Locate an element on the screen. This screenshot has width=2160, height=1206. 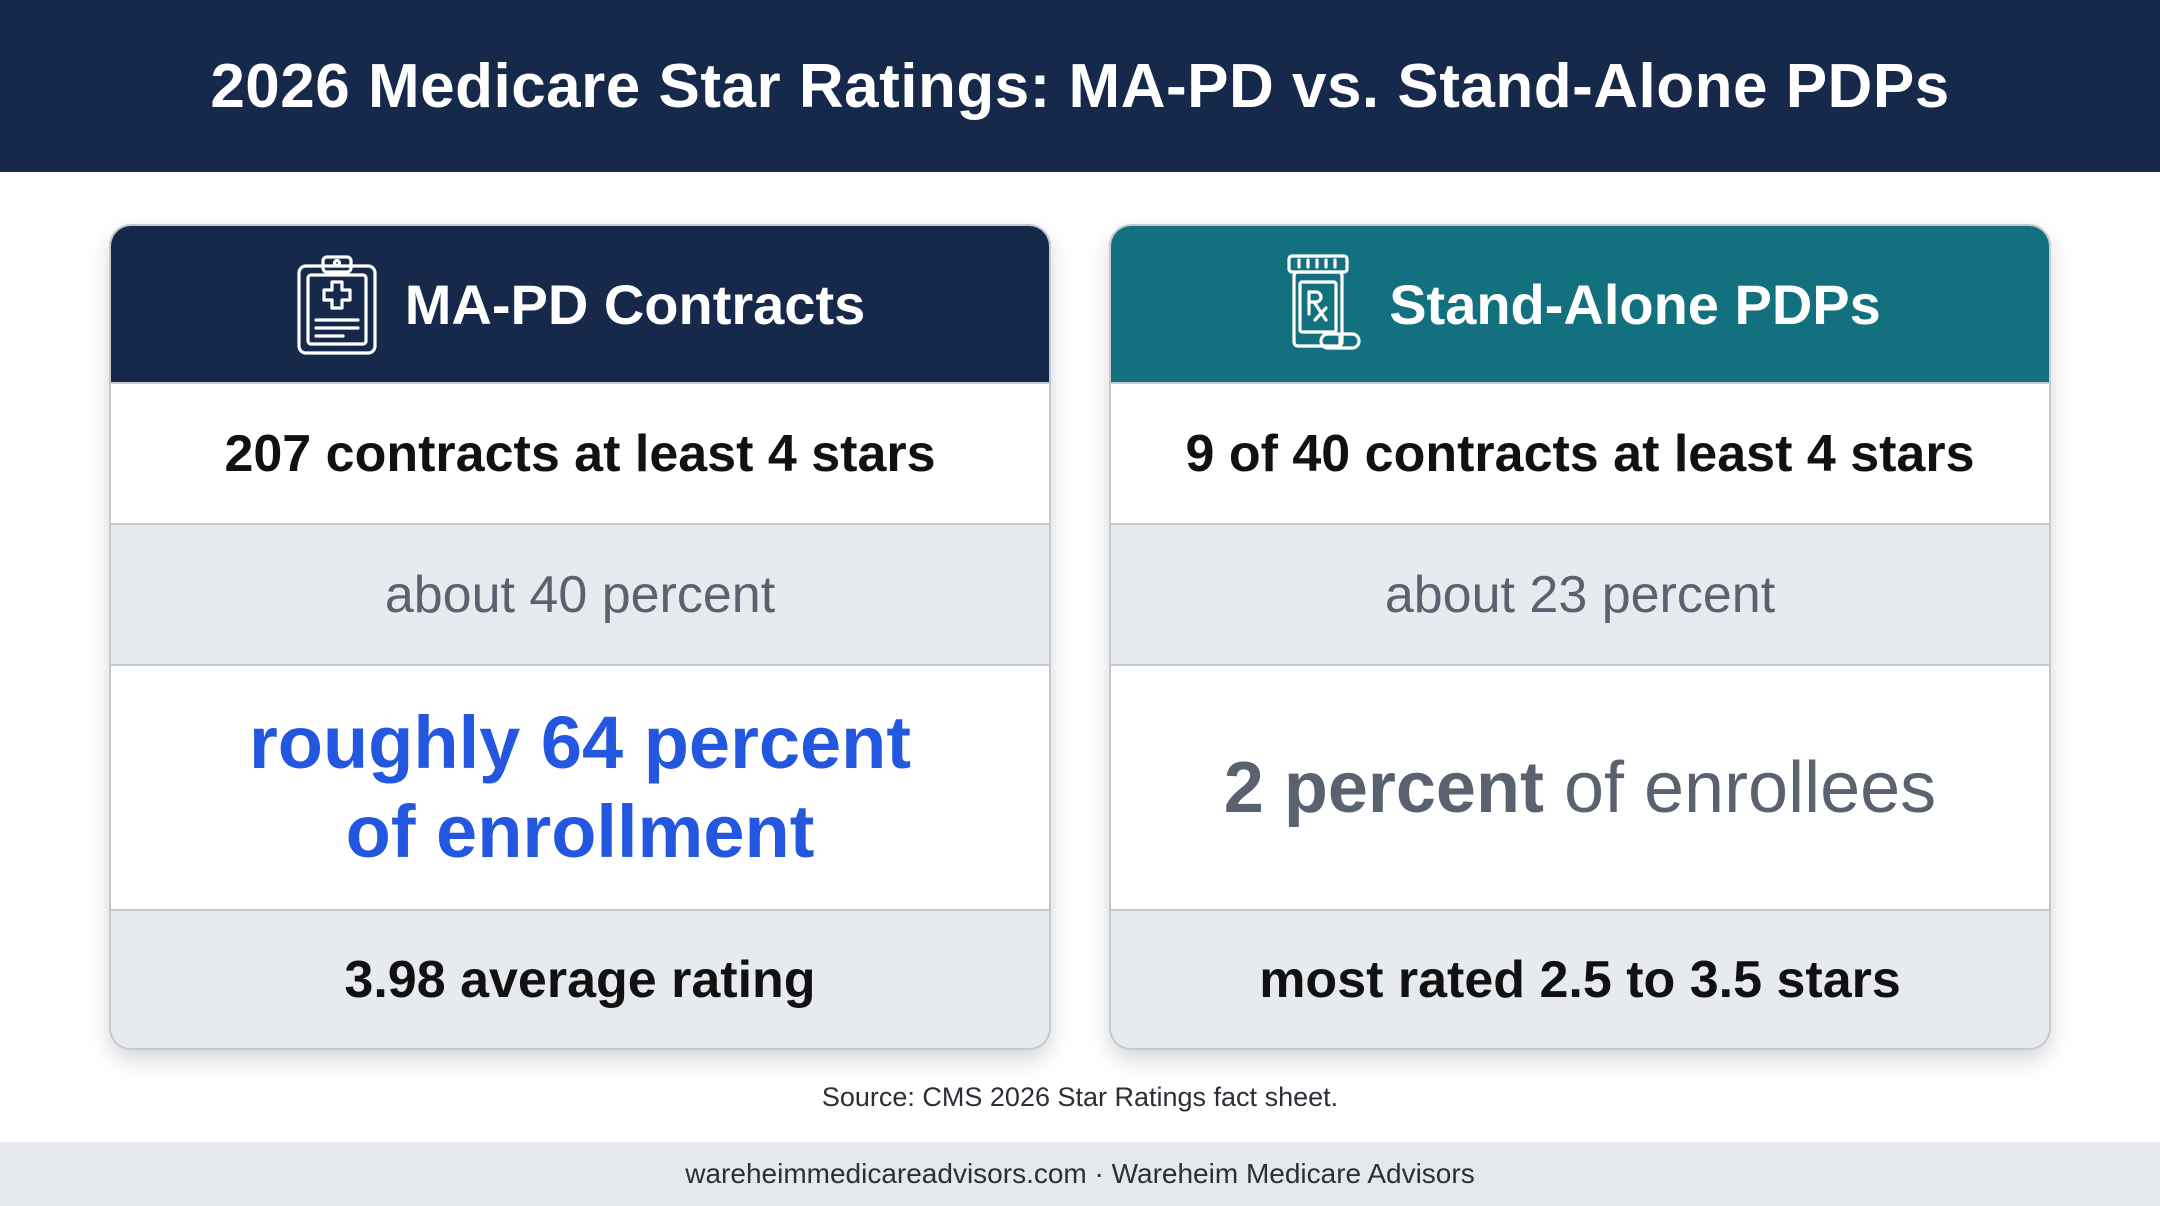
mapd-percent-text: about 40 percent is located at coordinates (580, 594).